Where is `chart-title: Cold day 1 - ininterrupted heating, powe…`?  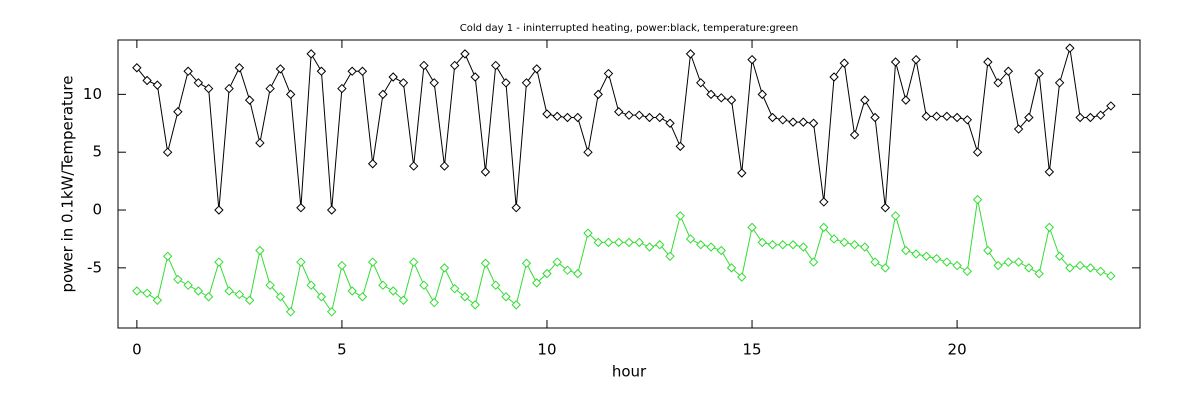 chart-title: Cold day 1 - ininterrupted heating, powe… is located at coordinates (629, 28).